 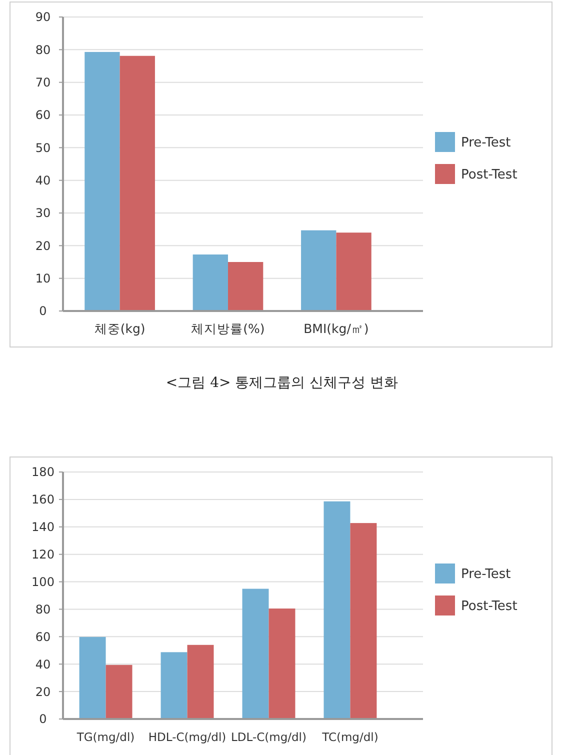 I want to click on text: <그림 4> 통제그룹의 신체구성 변화, so click(x=282, y=383).